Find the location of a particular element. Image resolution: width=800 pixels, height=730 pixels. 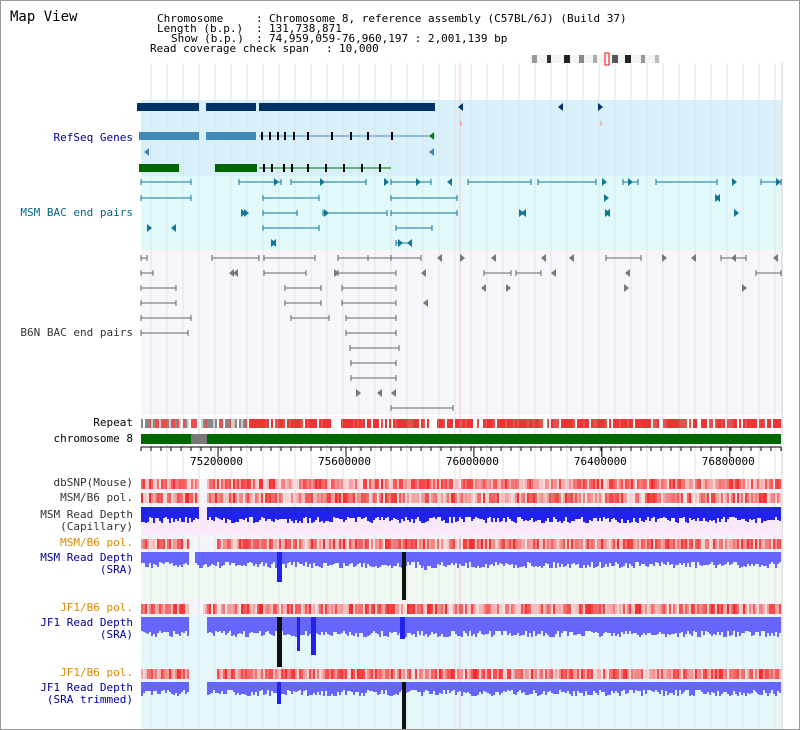

track-label-refseq: RefSeq Genes is located at coordinates (93, 137).